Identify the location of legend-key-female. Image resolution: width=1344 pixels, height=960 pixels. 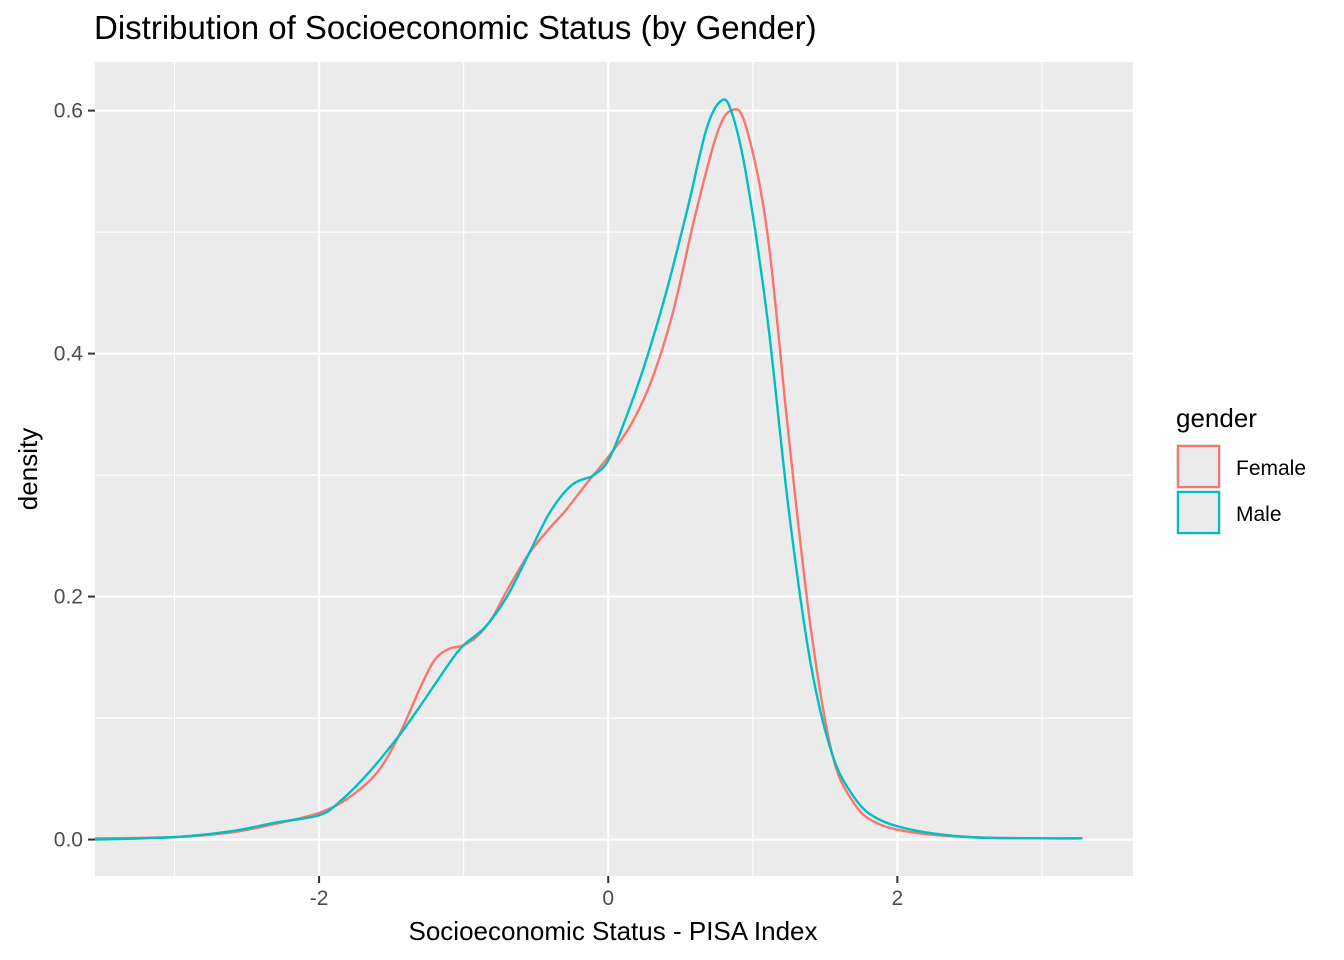
(1198, 466).